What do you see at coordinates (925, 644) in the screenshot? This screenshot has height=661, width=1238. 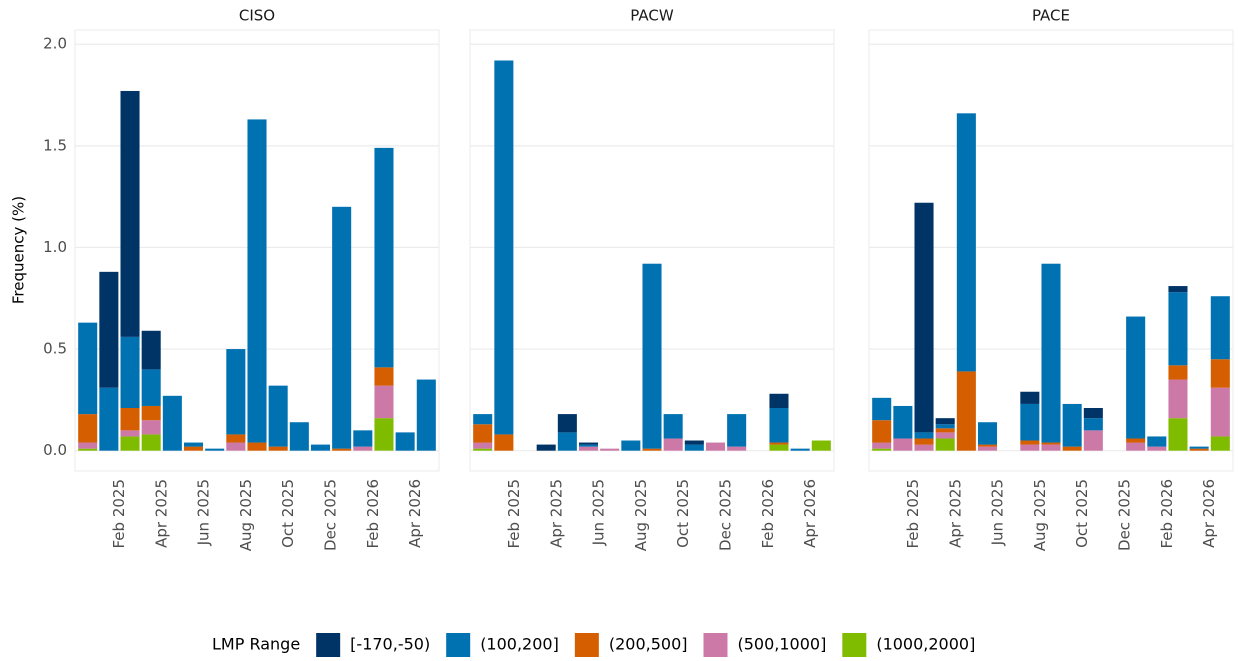 I see `legend-label: (1000,2000]` at bounding box center [925, 644].